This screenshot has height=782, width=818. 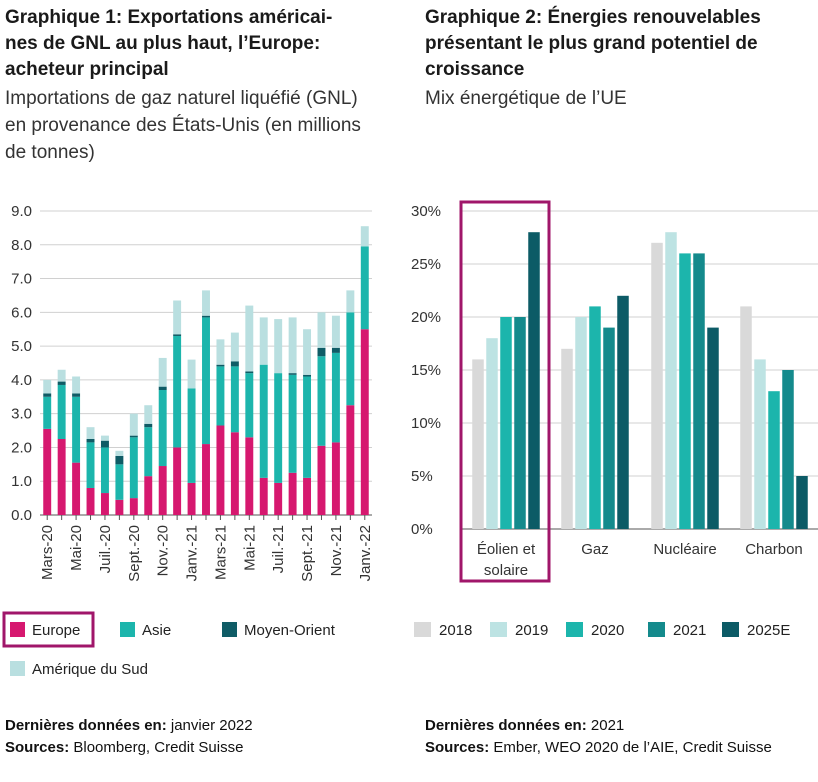 What do you see at coordinates (48, 629) in the screenshot?
I see `chart-1-legend-highlight-box` at bounding box center [48, 629].